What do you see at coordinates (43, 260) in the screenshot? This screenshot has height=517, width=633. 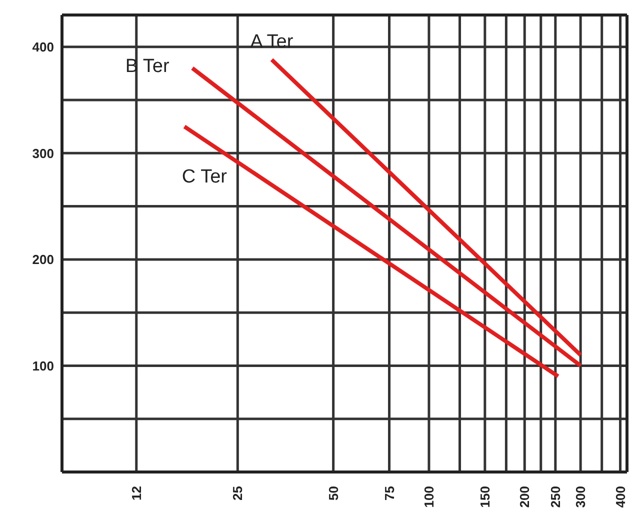 I see `y-tick-label: 200` at bounding box center [43, 260].